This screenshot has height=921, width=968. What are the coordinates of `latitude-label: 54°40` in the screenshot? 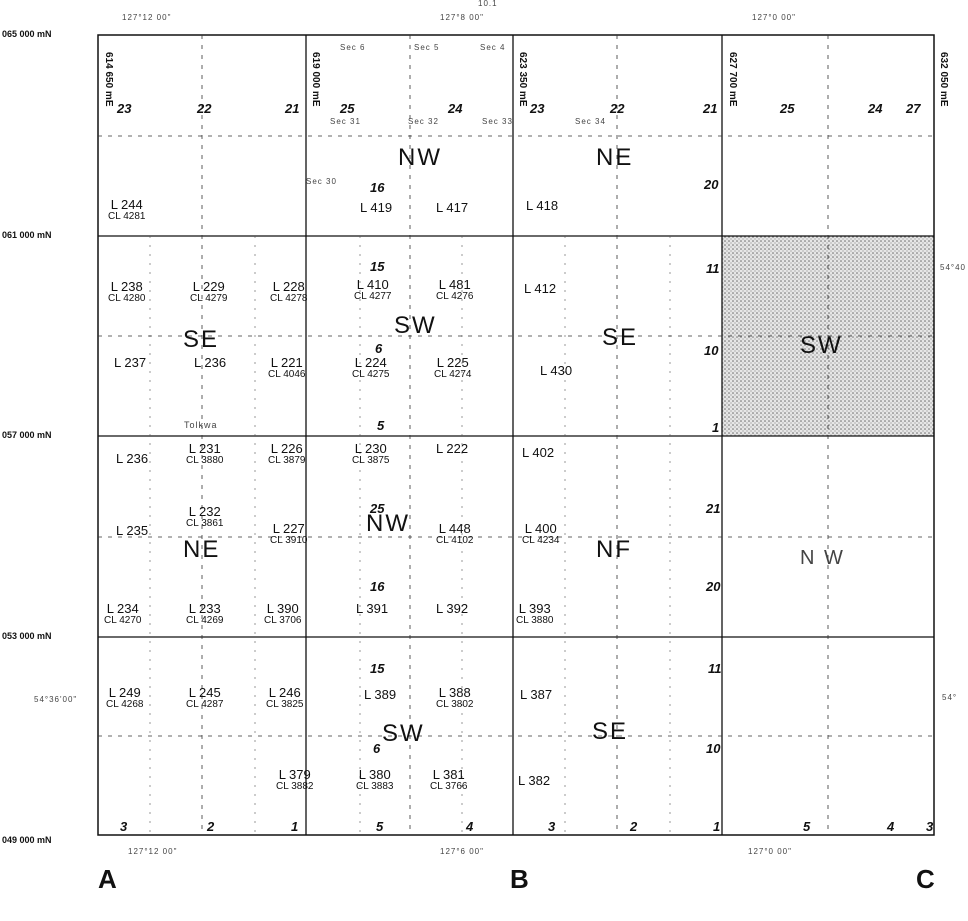 It's located at (953, 267).